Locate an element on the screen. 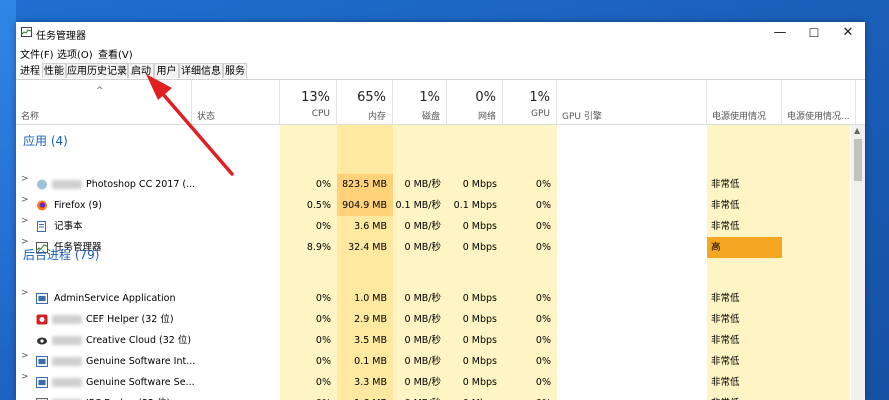 This screenshot has height=400, width=889. col-power-header: 电源使用情况 is located at coordinates (744, 102).